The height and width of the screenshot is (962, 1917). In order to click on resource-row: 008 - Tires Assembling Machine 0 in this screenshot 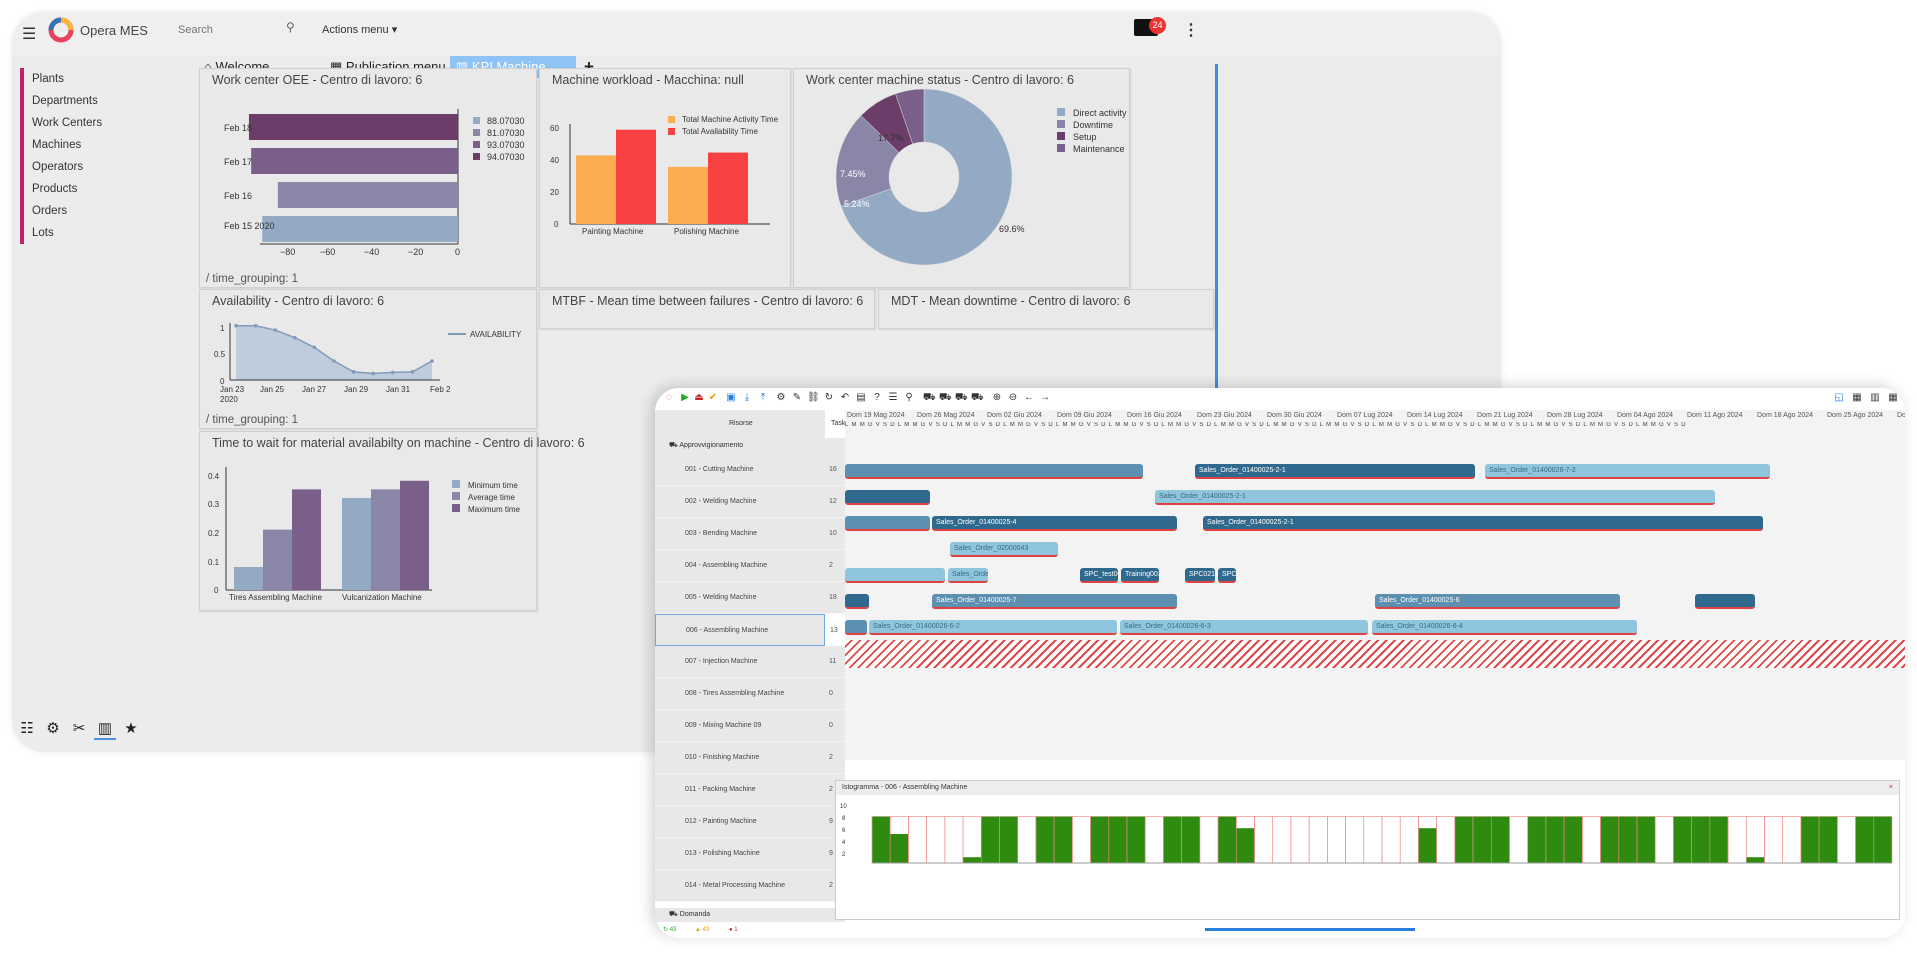, I will do `click(750, 694)`.